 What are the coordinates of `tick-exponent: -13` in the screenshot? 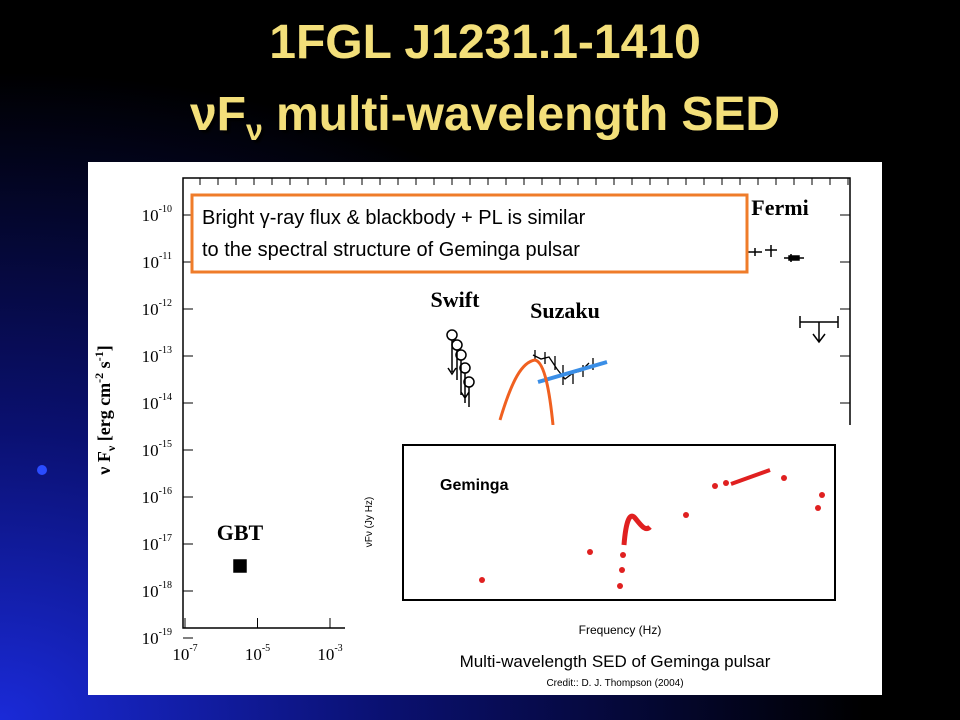 It's located at (165, 350).